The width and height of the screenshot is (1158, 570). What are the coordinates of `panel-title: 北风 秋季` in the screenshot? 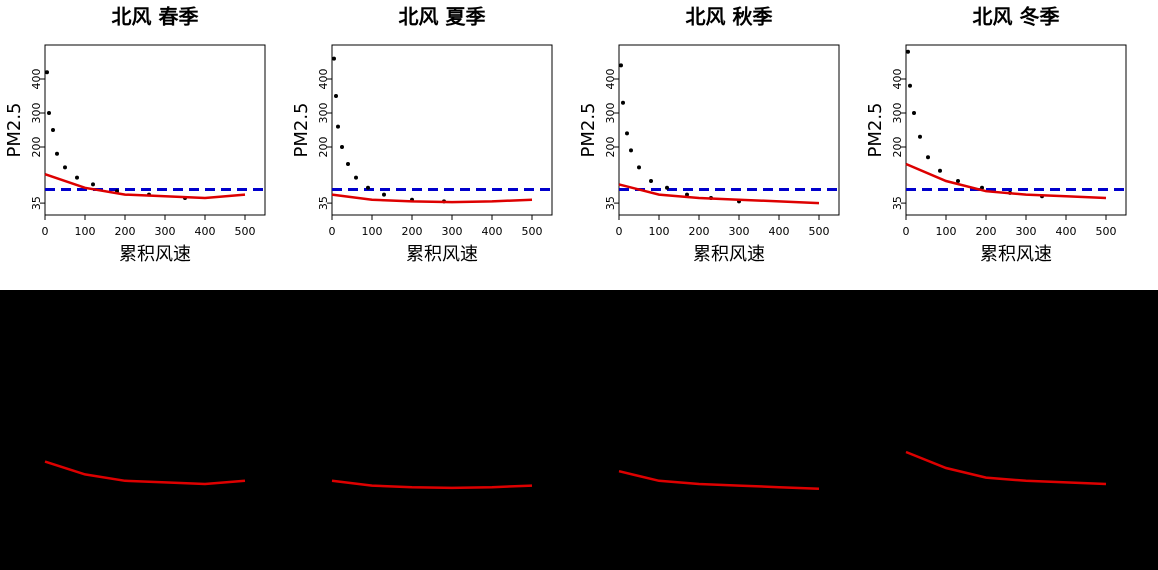 It's located at (729, 17).